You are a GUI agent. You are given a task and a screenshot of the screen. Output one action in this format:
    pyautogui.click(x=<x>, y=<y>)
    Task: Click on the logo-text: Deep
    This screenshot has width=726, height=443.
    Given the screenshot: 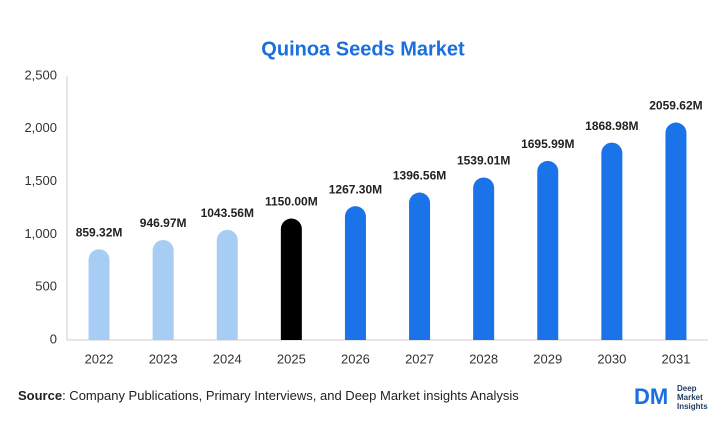 What is the action you would take?
    pyautogui.click(x=687, y=388)
    